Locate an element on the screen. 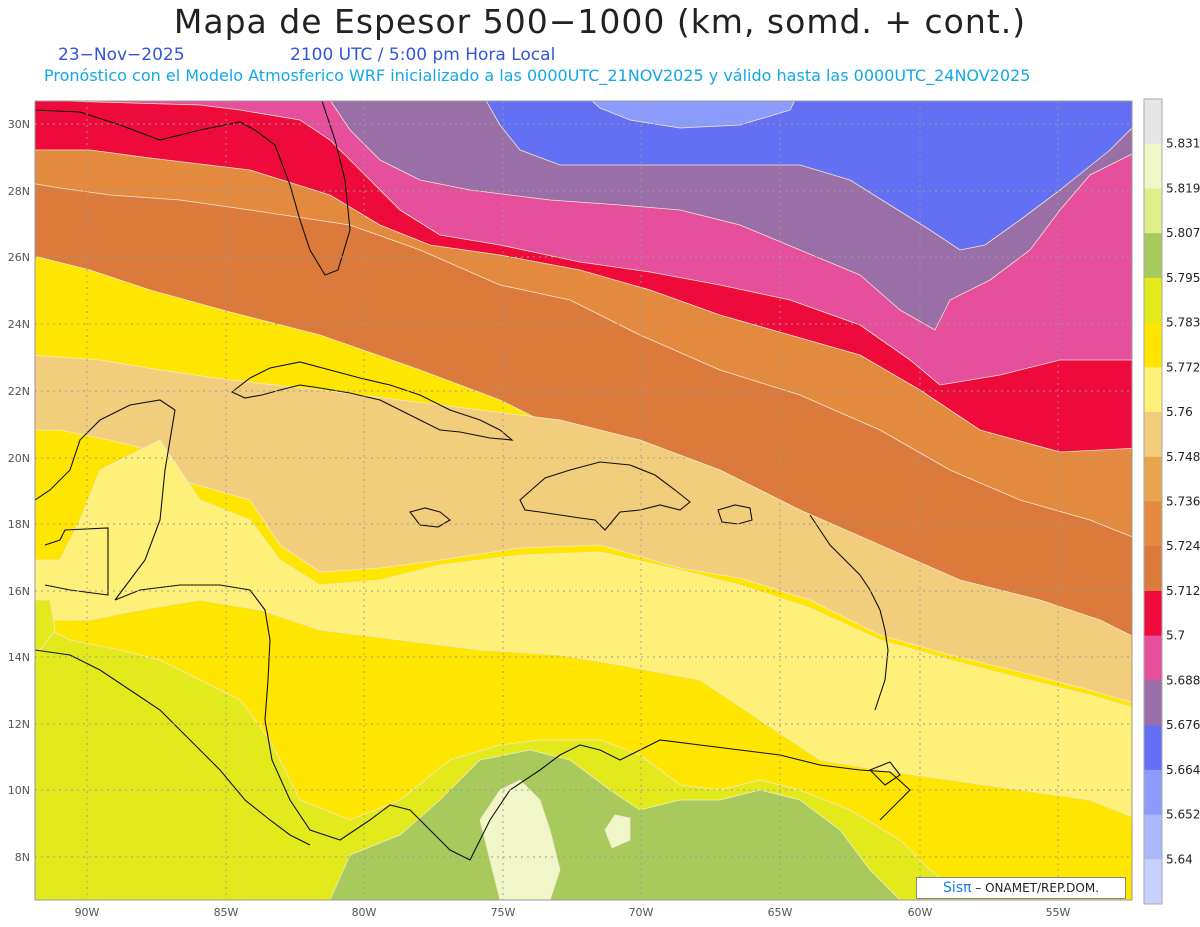 This screenshot has height=927, width=1200. lon-axis: 90W 85W 80W 75W 70W 65W 60W 55W is located at coordinates (573, 912).